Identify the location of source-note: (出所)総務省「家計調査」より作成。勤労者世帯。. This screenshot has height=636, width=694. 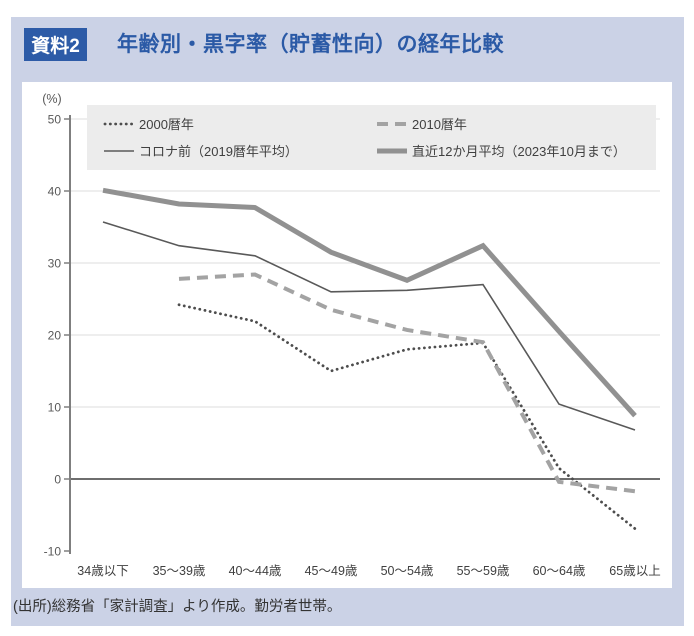
(177, 607).